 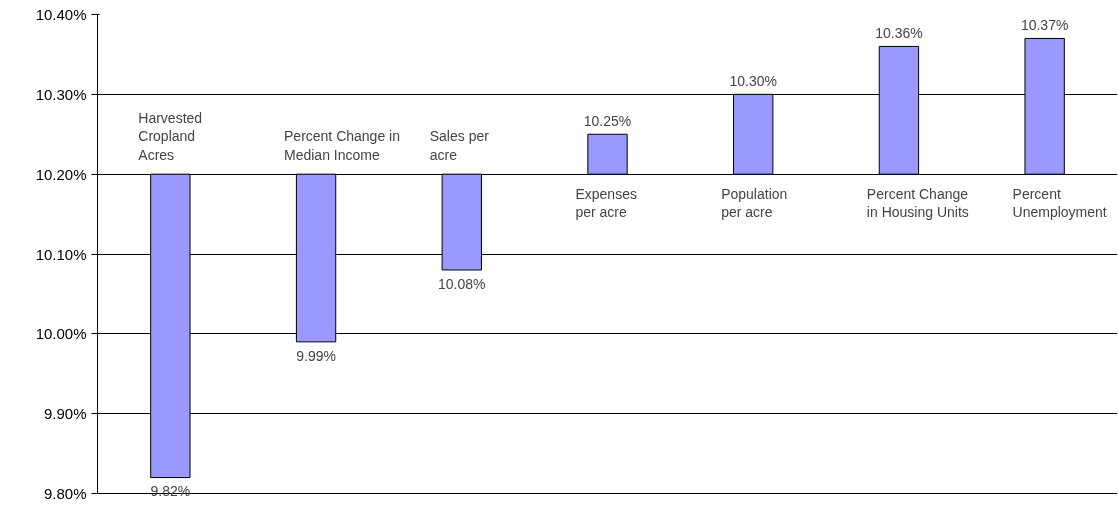 What do you see at coordinates (61, 174) in the screenshot?
I see `y-tick-label: 10.20%` at bounding box center [61, 174].